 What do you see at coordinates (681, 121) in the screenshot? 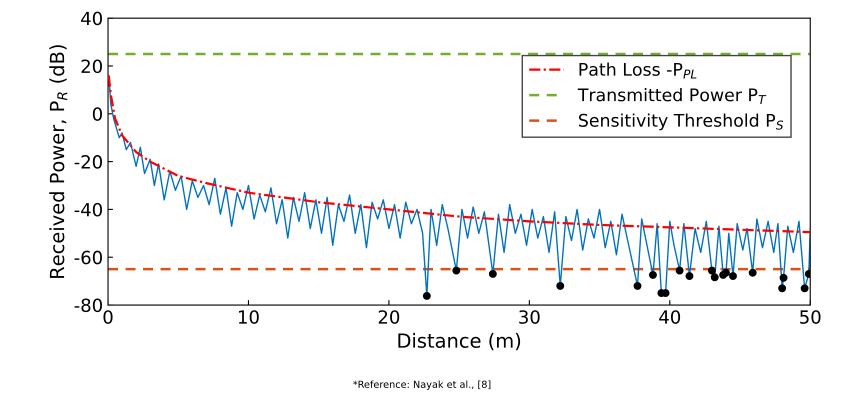
I see `legend-label: Sensitivity Threshold P$_{S}$` at bounding box center [681, 121].